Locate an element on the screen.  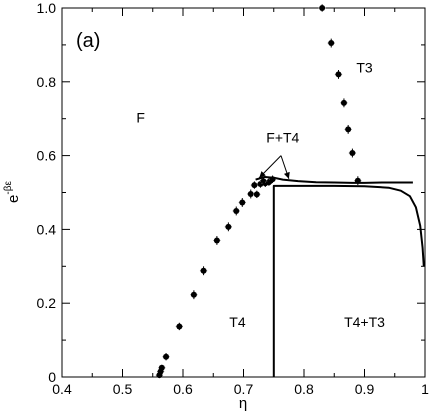
region-label: T3 is located at coordinates (364, 68).